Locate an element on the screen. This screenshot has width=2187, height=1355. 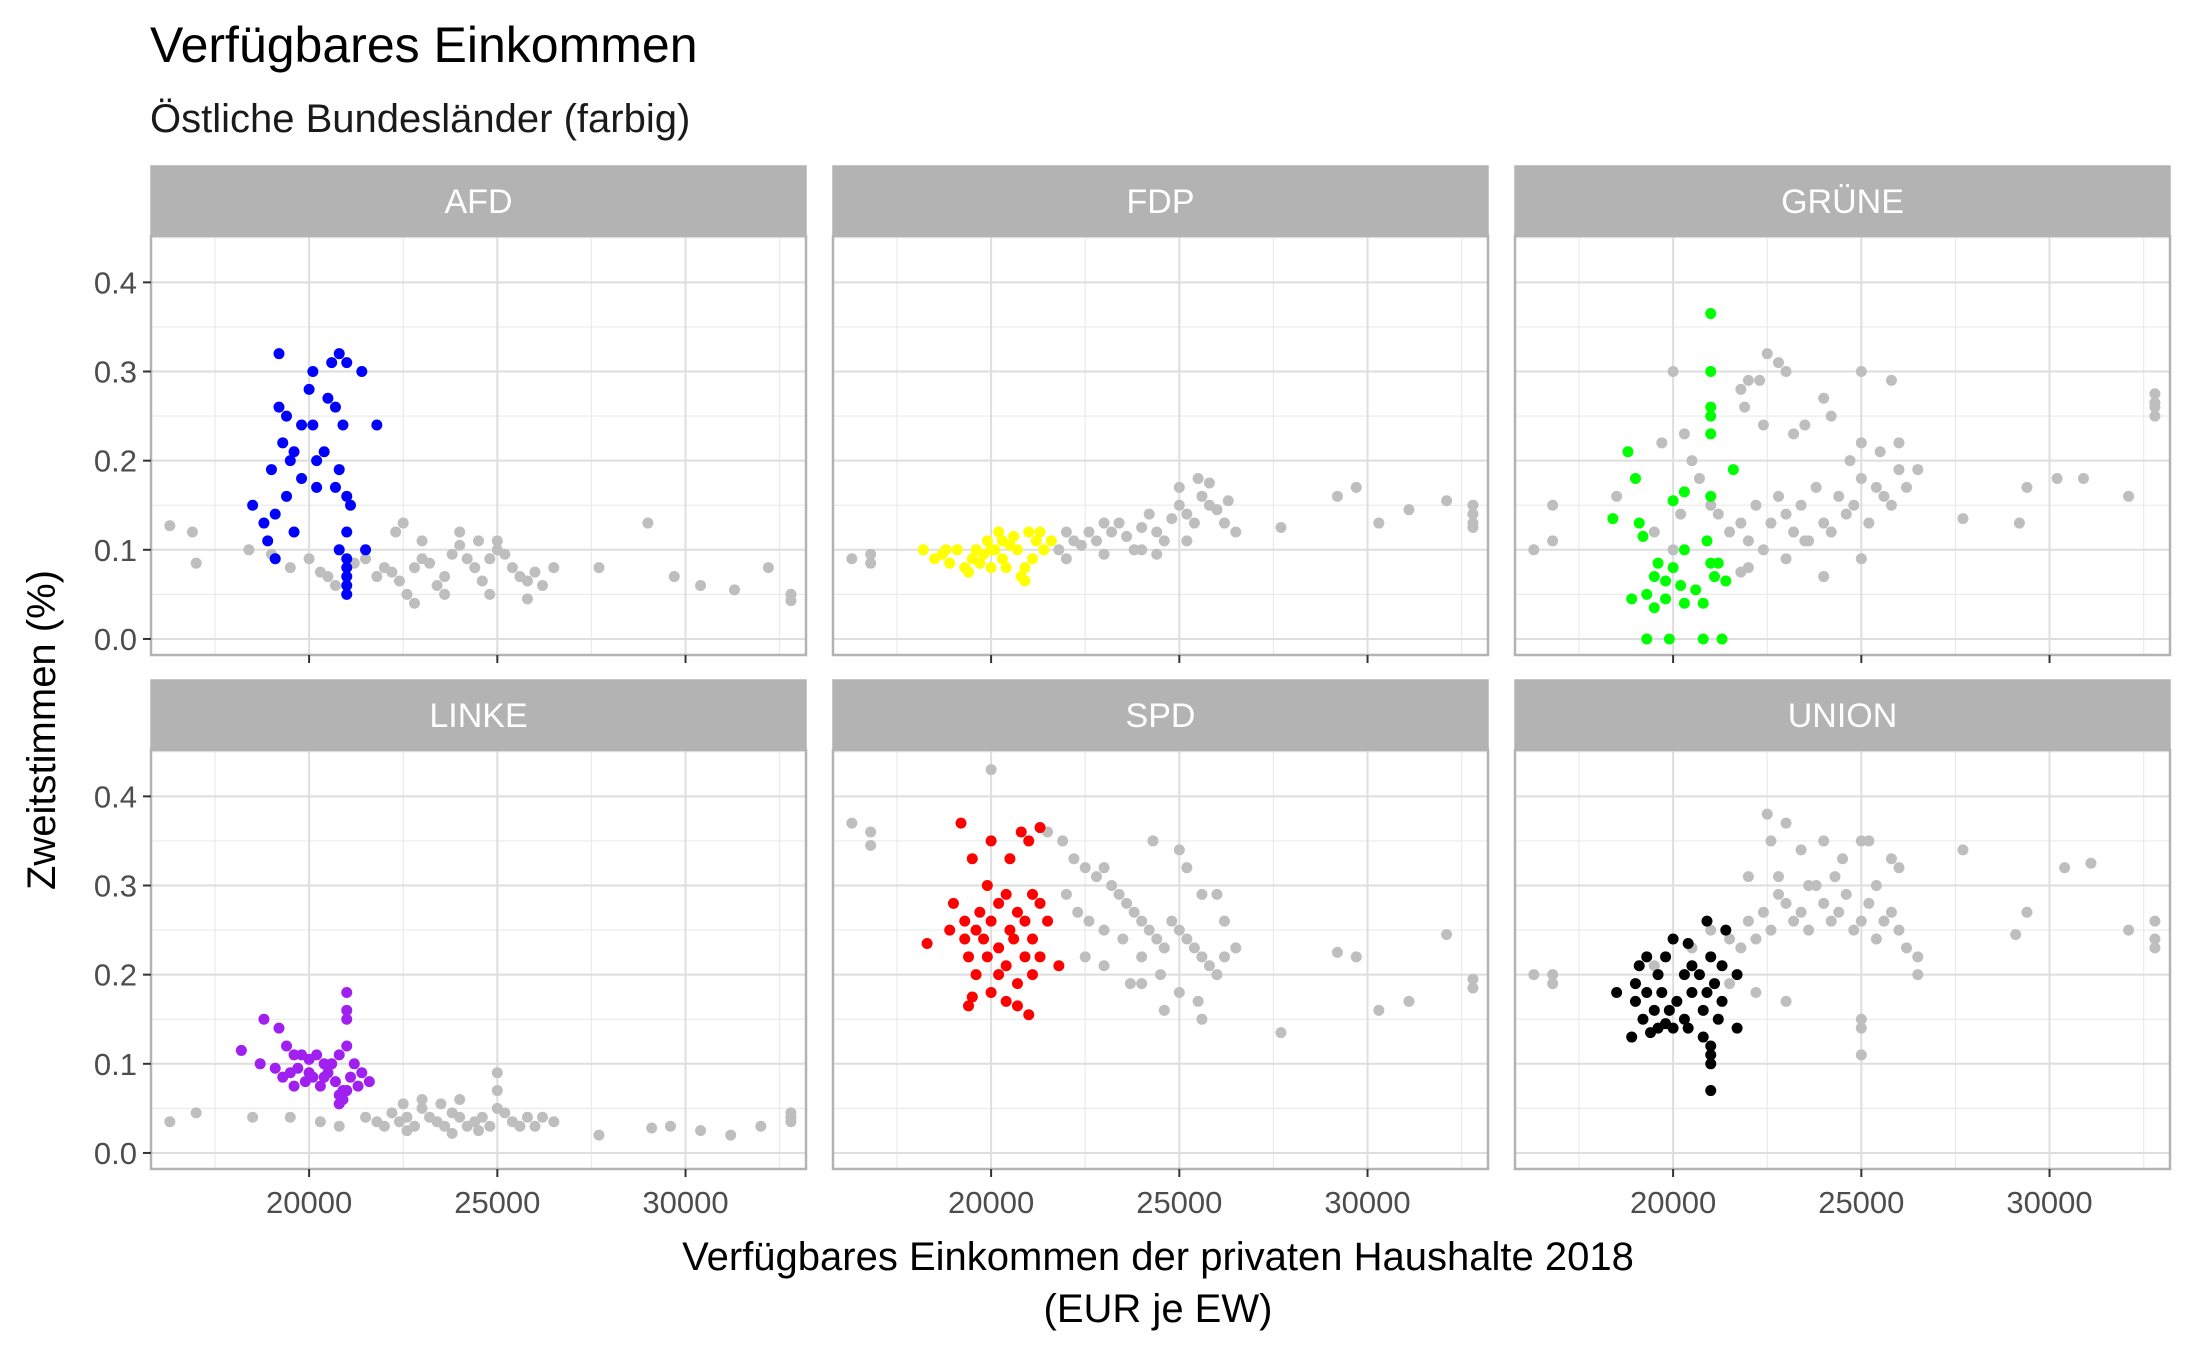
y-tick-label: 0.4 is located at coordinates (115, 796).